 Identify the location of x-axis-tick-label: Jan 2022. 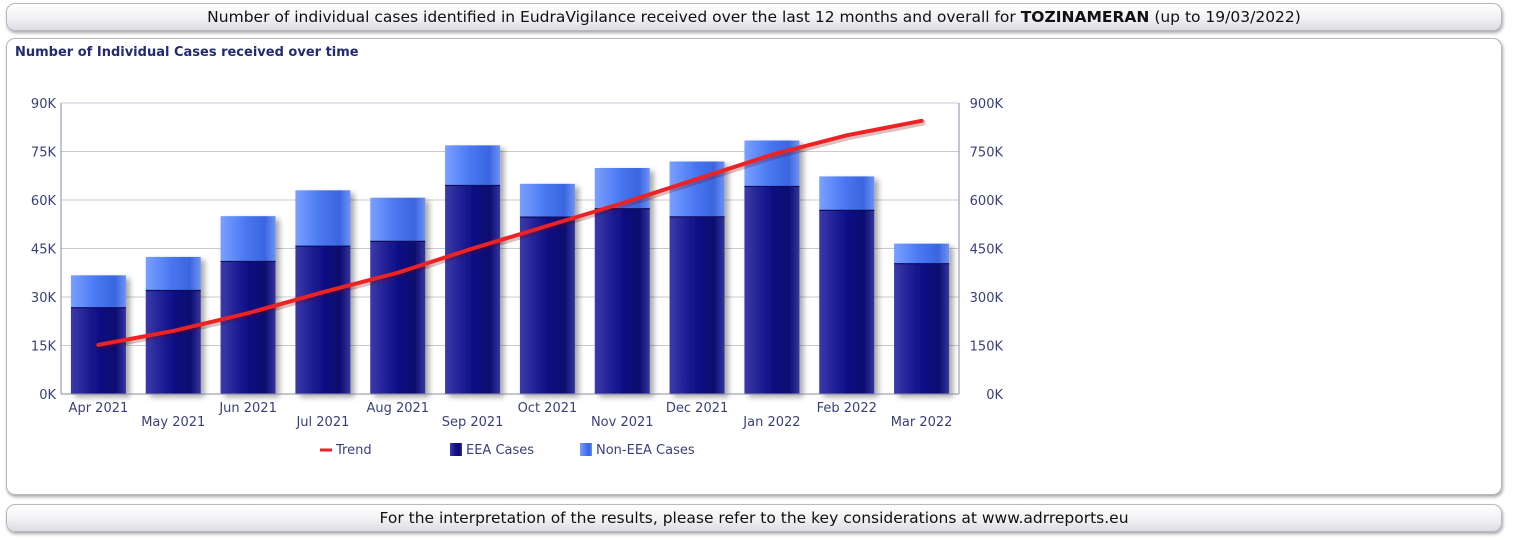
(771, 422).